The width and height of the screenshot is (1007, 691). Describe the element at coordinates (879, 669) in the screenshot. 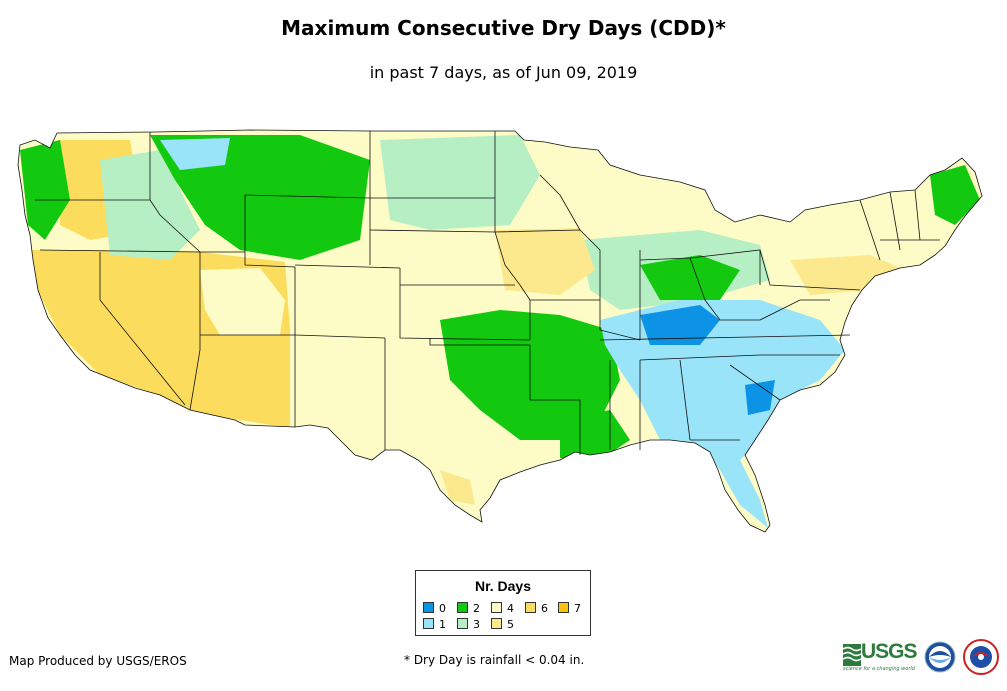

I see `usgs-tagline: science for a changing world` at that location.